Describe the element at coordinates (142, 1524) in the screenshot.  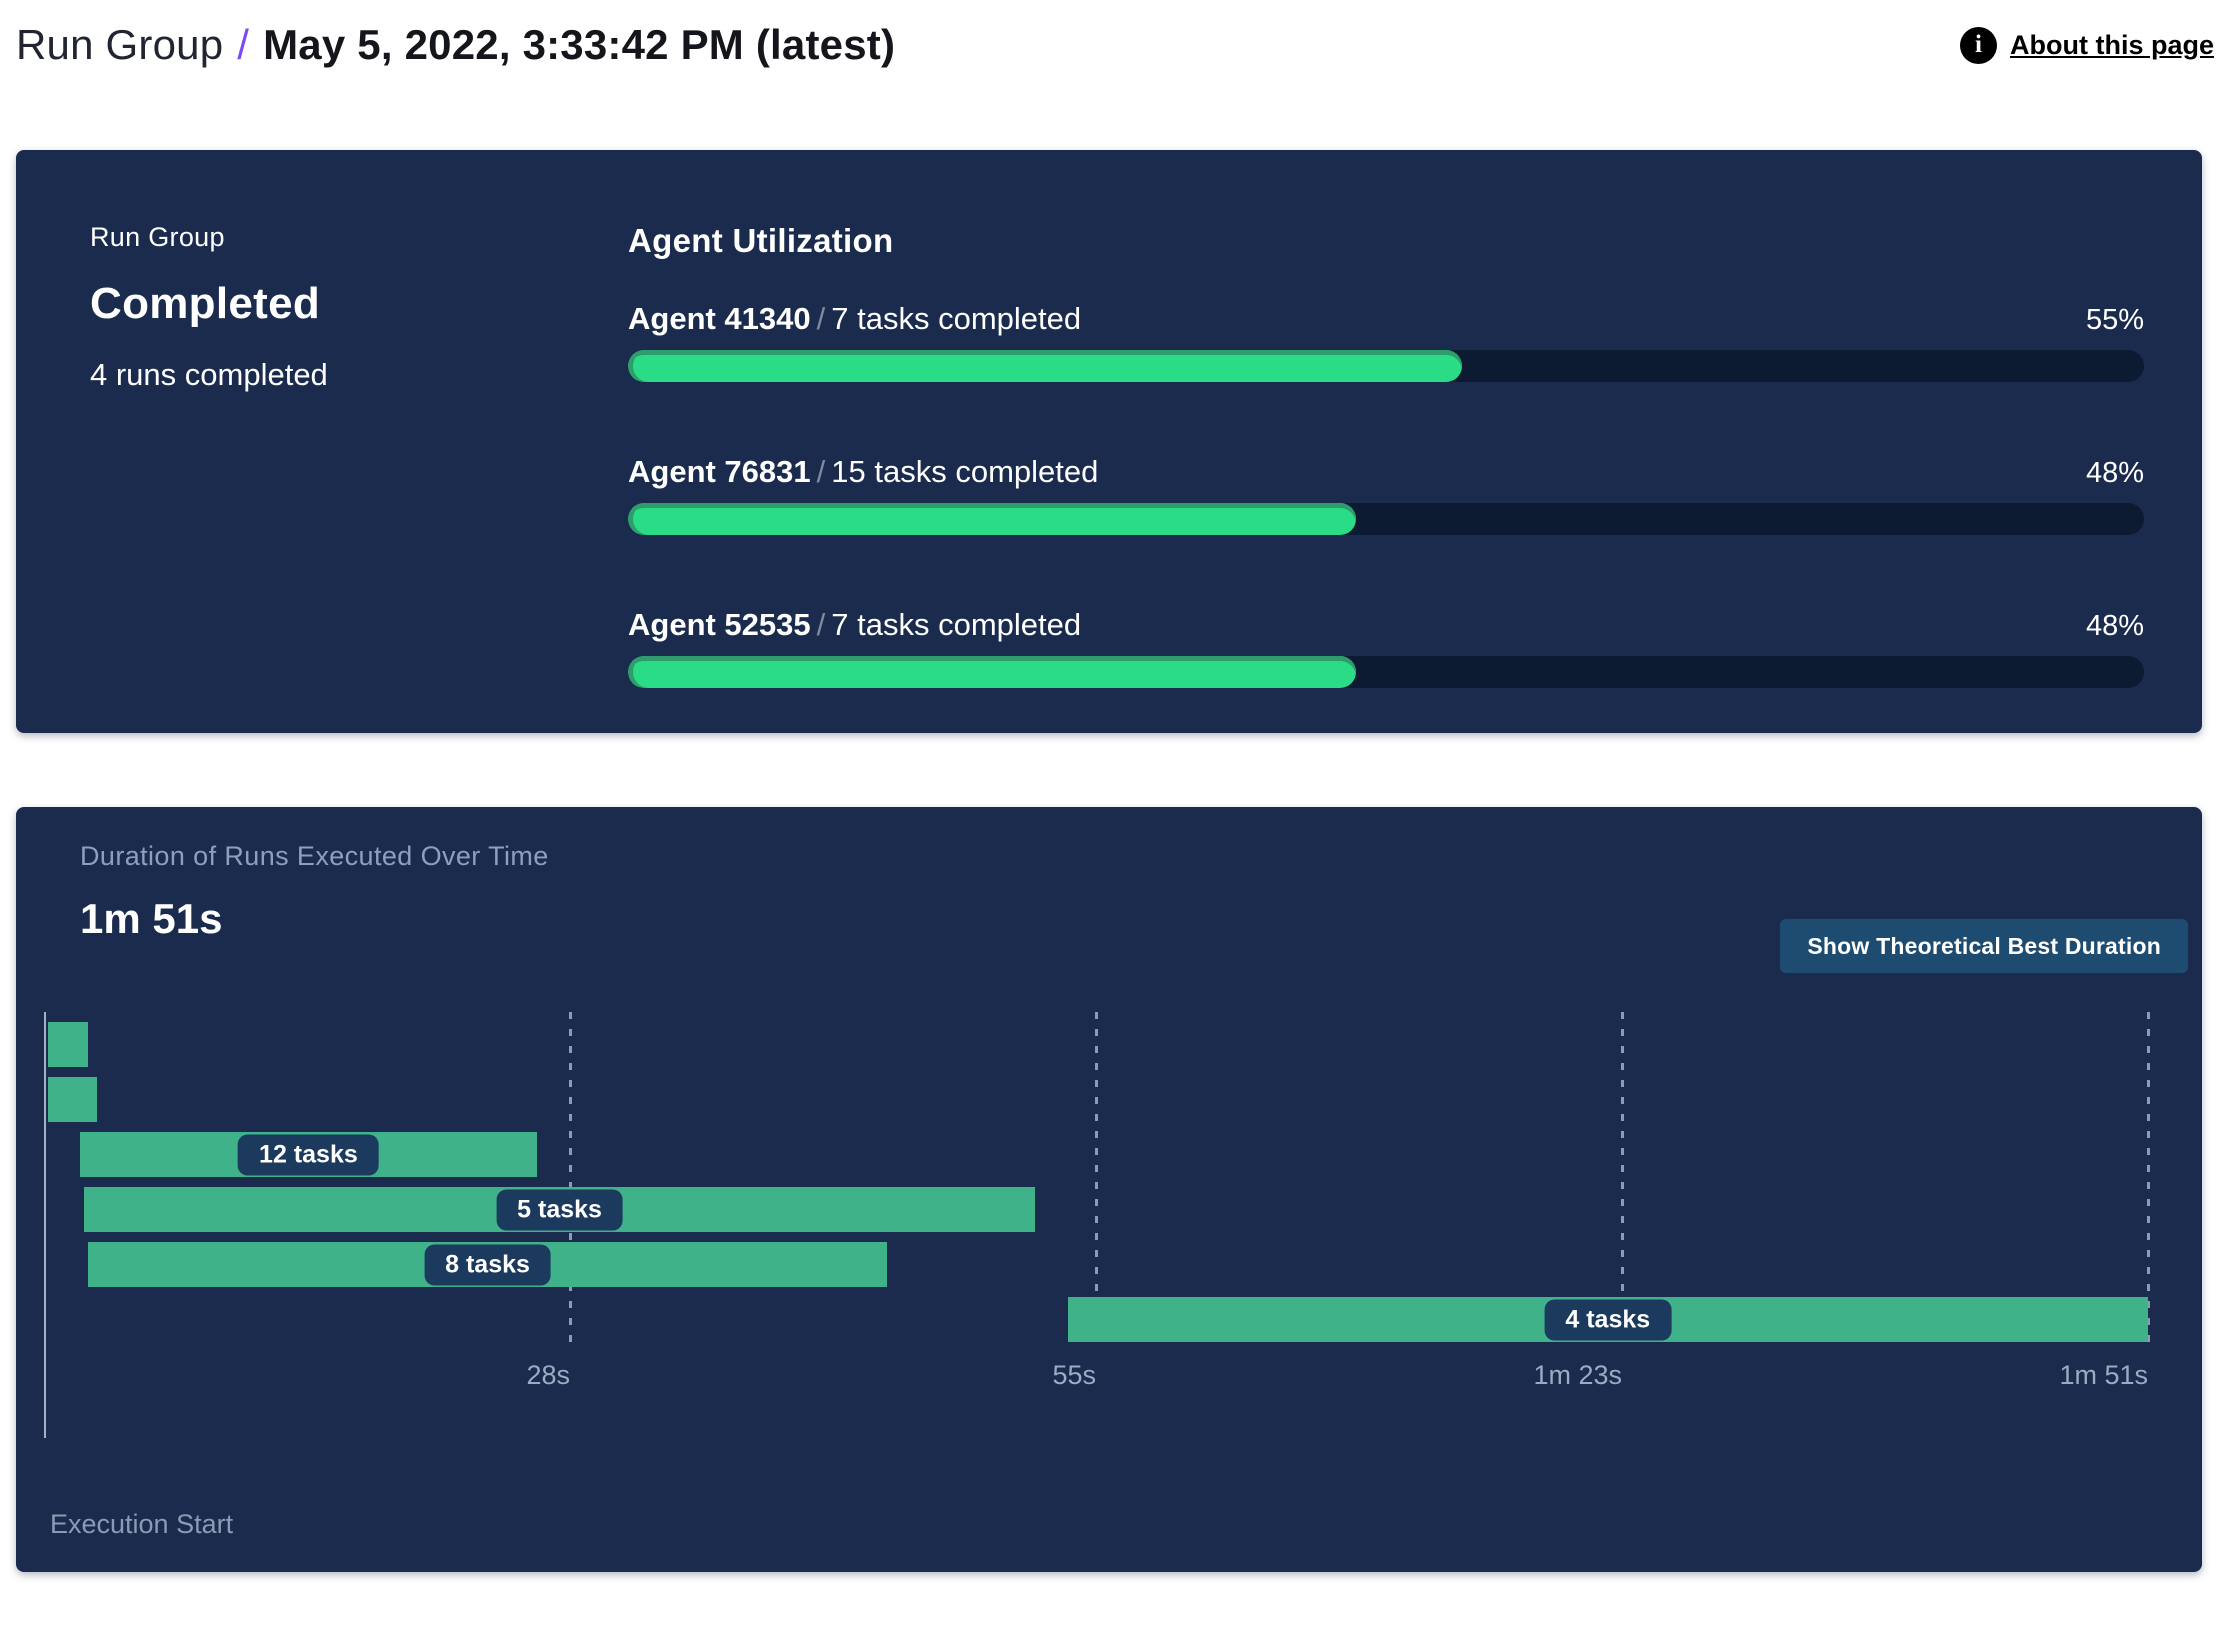
I see `execution-start-label: Execution Start` at that location.